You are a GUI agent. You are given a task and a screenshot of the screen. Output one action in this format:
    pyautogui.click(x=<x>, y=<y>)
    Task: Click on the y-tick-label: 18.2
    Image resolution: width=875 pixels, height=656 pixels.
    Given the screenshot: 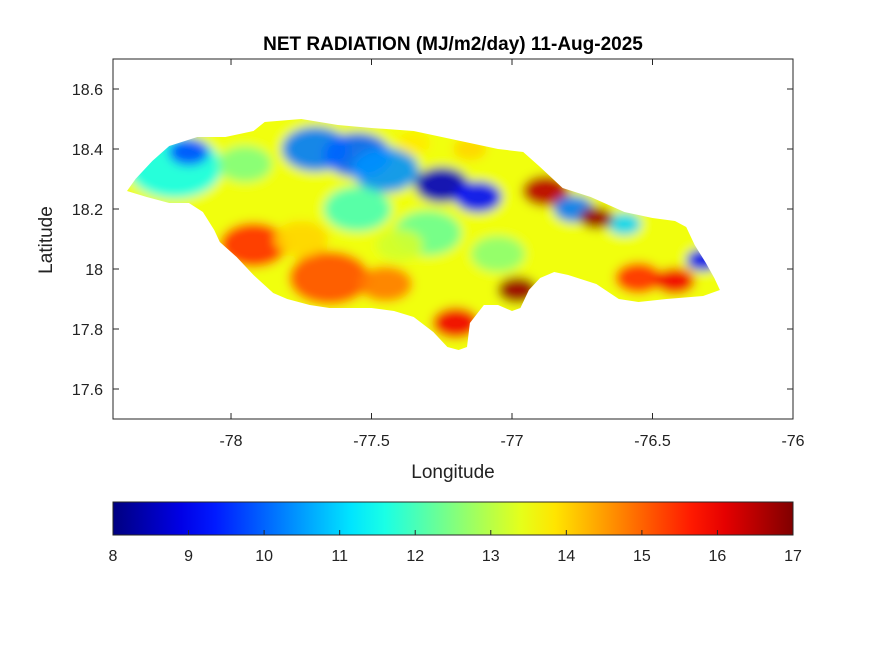 What is the action you would take?
    pyautogui.click(x=87, y=210)
    